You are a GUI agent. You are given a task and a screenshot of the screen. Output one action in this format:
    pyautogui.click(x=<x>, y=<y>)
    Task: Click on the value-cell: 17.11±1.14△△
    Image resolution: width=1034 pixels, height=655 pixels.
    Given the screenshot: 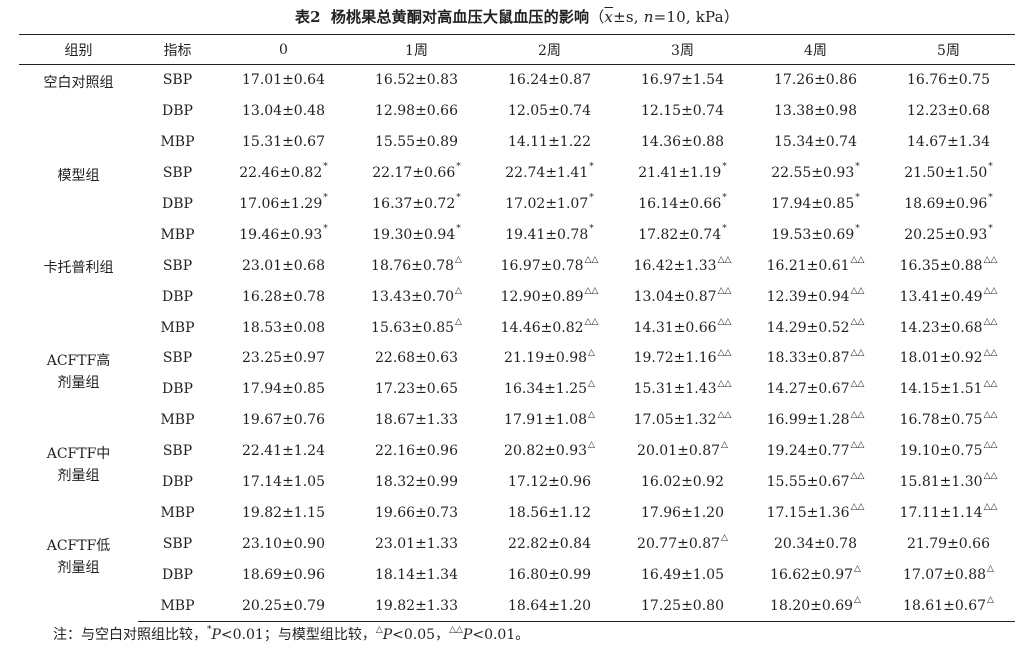 What is the action you would take?
    pyautogui.click(x=948, y=512)
    